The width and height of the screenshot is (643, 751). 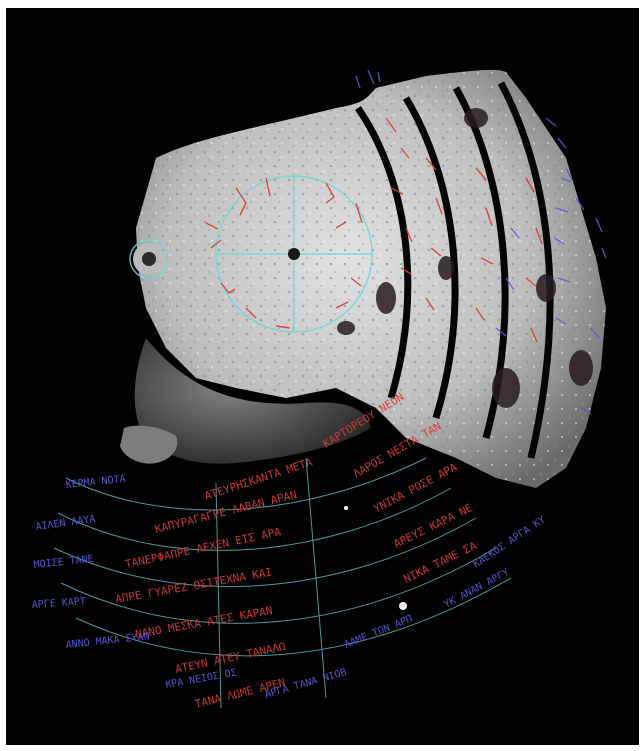 What do you see at coordinates (107, 641) in the screenshot?
I see `svg-text: ΑΝΝΟ ΜΑΚΑ ΣΥΑΝ` at bounding box center [107, 641].